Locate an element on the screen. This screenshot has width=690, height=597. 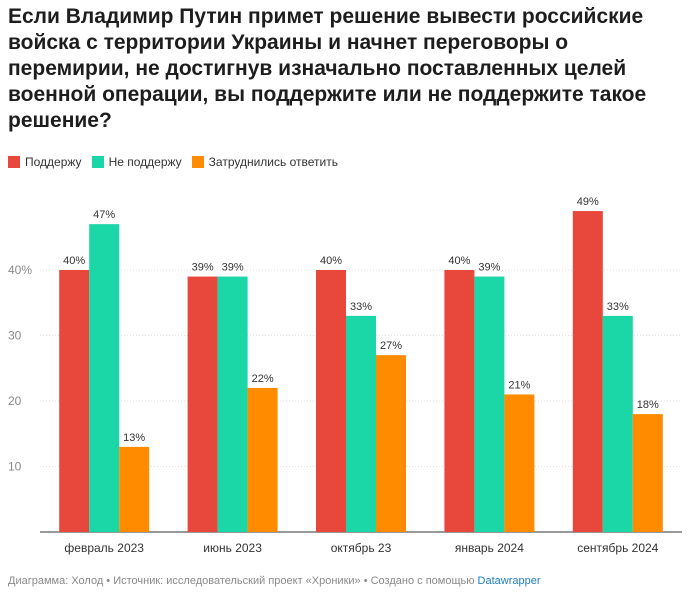
value-label-s2-c1: 22% is located at coordinates (263, 379).